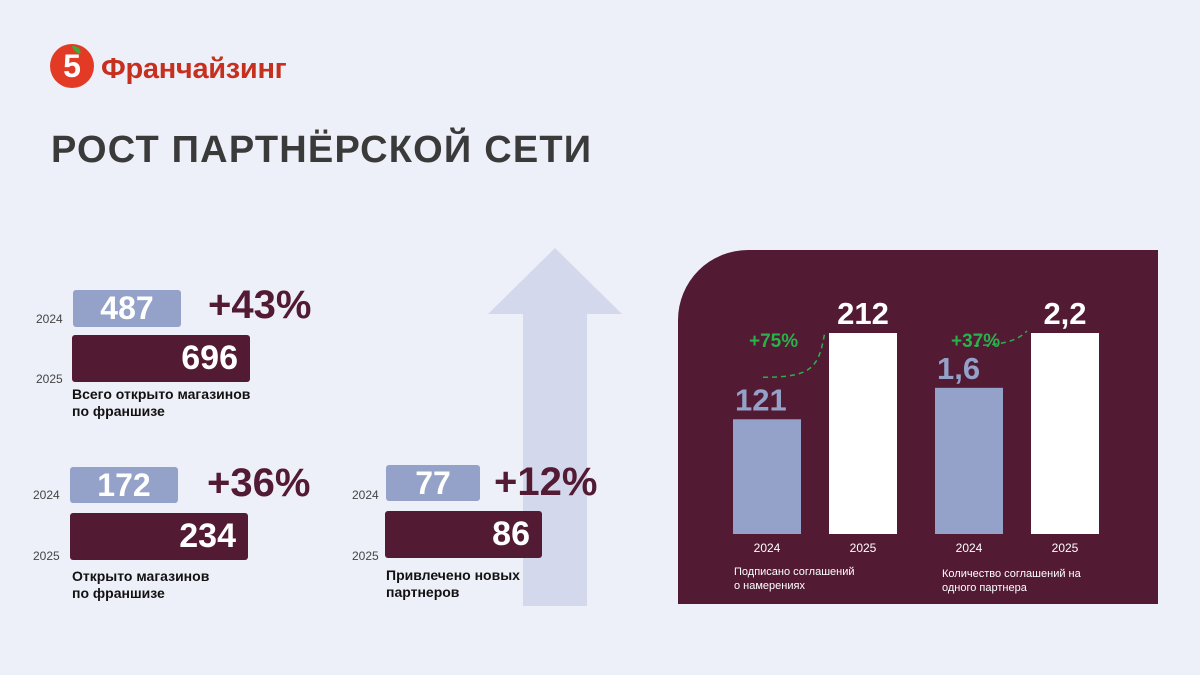  Describe the element at coordinates (794, 354) in the screenshot. I see `chart-1-growth-connector` at that location.